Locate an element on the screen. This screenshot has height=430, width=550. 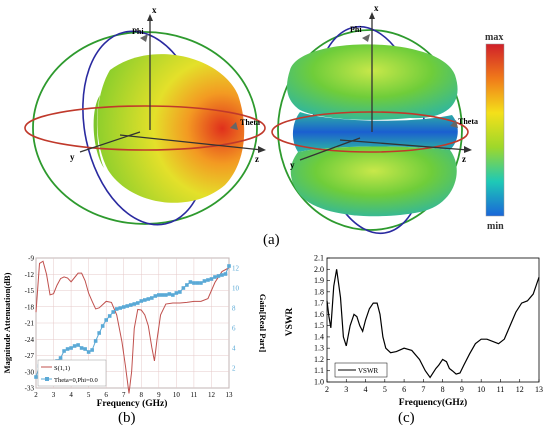
x-tick-label-c: 5 is located at coordinates (385, 389).